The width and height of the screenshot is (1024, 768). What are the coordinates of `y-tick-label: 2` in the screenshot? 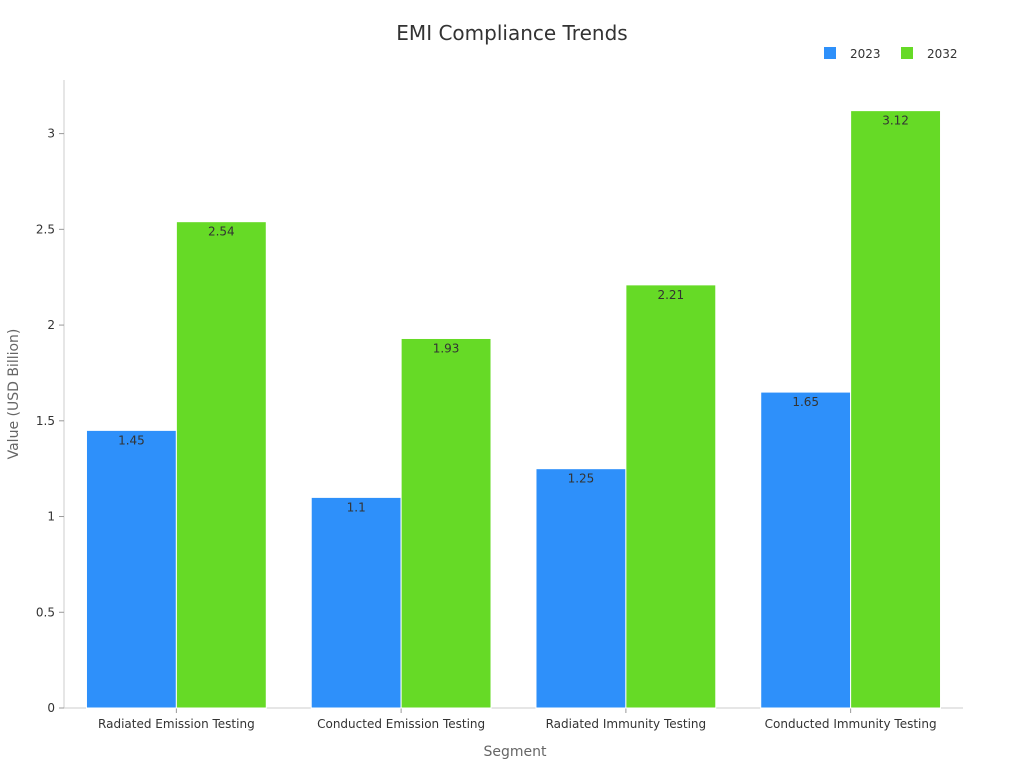 It's located at (51, 325).